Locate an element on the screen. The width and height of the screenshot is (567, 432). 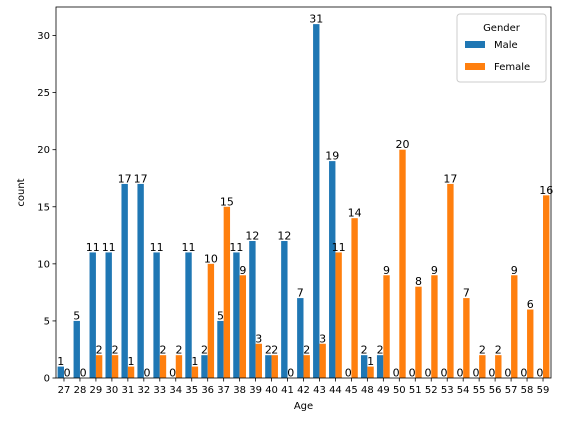
x-tick-label: 56 is located at coordinates (495, 390).